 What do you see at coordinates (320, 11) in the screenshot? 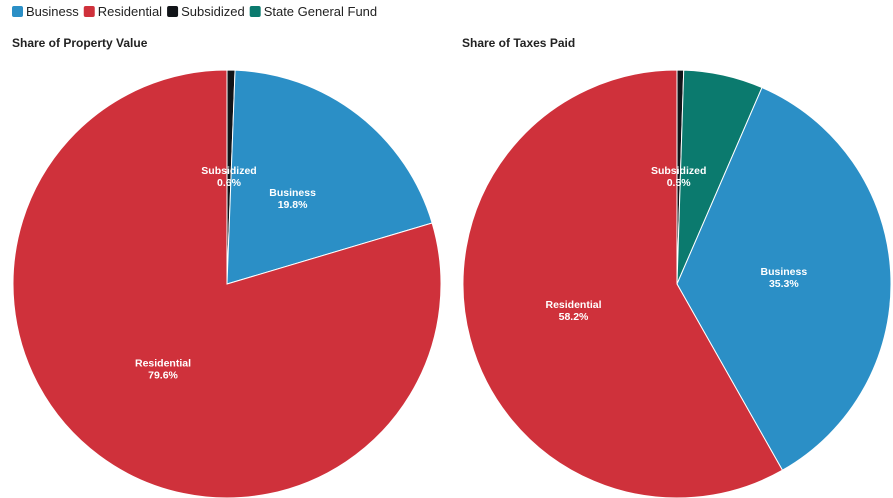
I see `legend-label: State General Fund` at bounding box center [320, 11].